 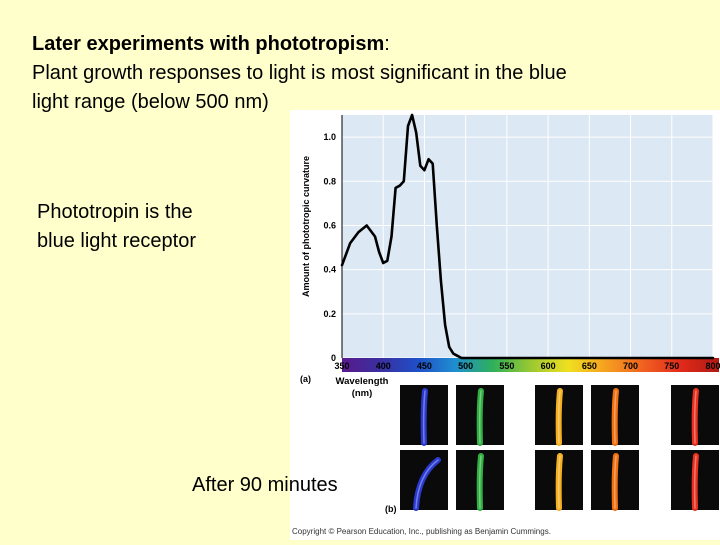 What do you see at coordinates (424, 366) in the screenshot?
I see `x-tick-label: 450` at bounding box center [424, 366].